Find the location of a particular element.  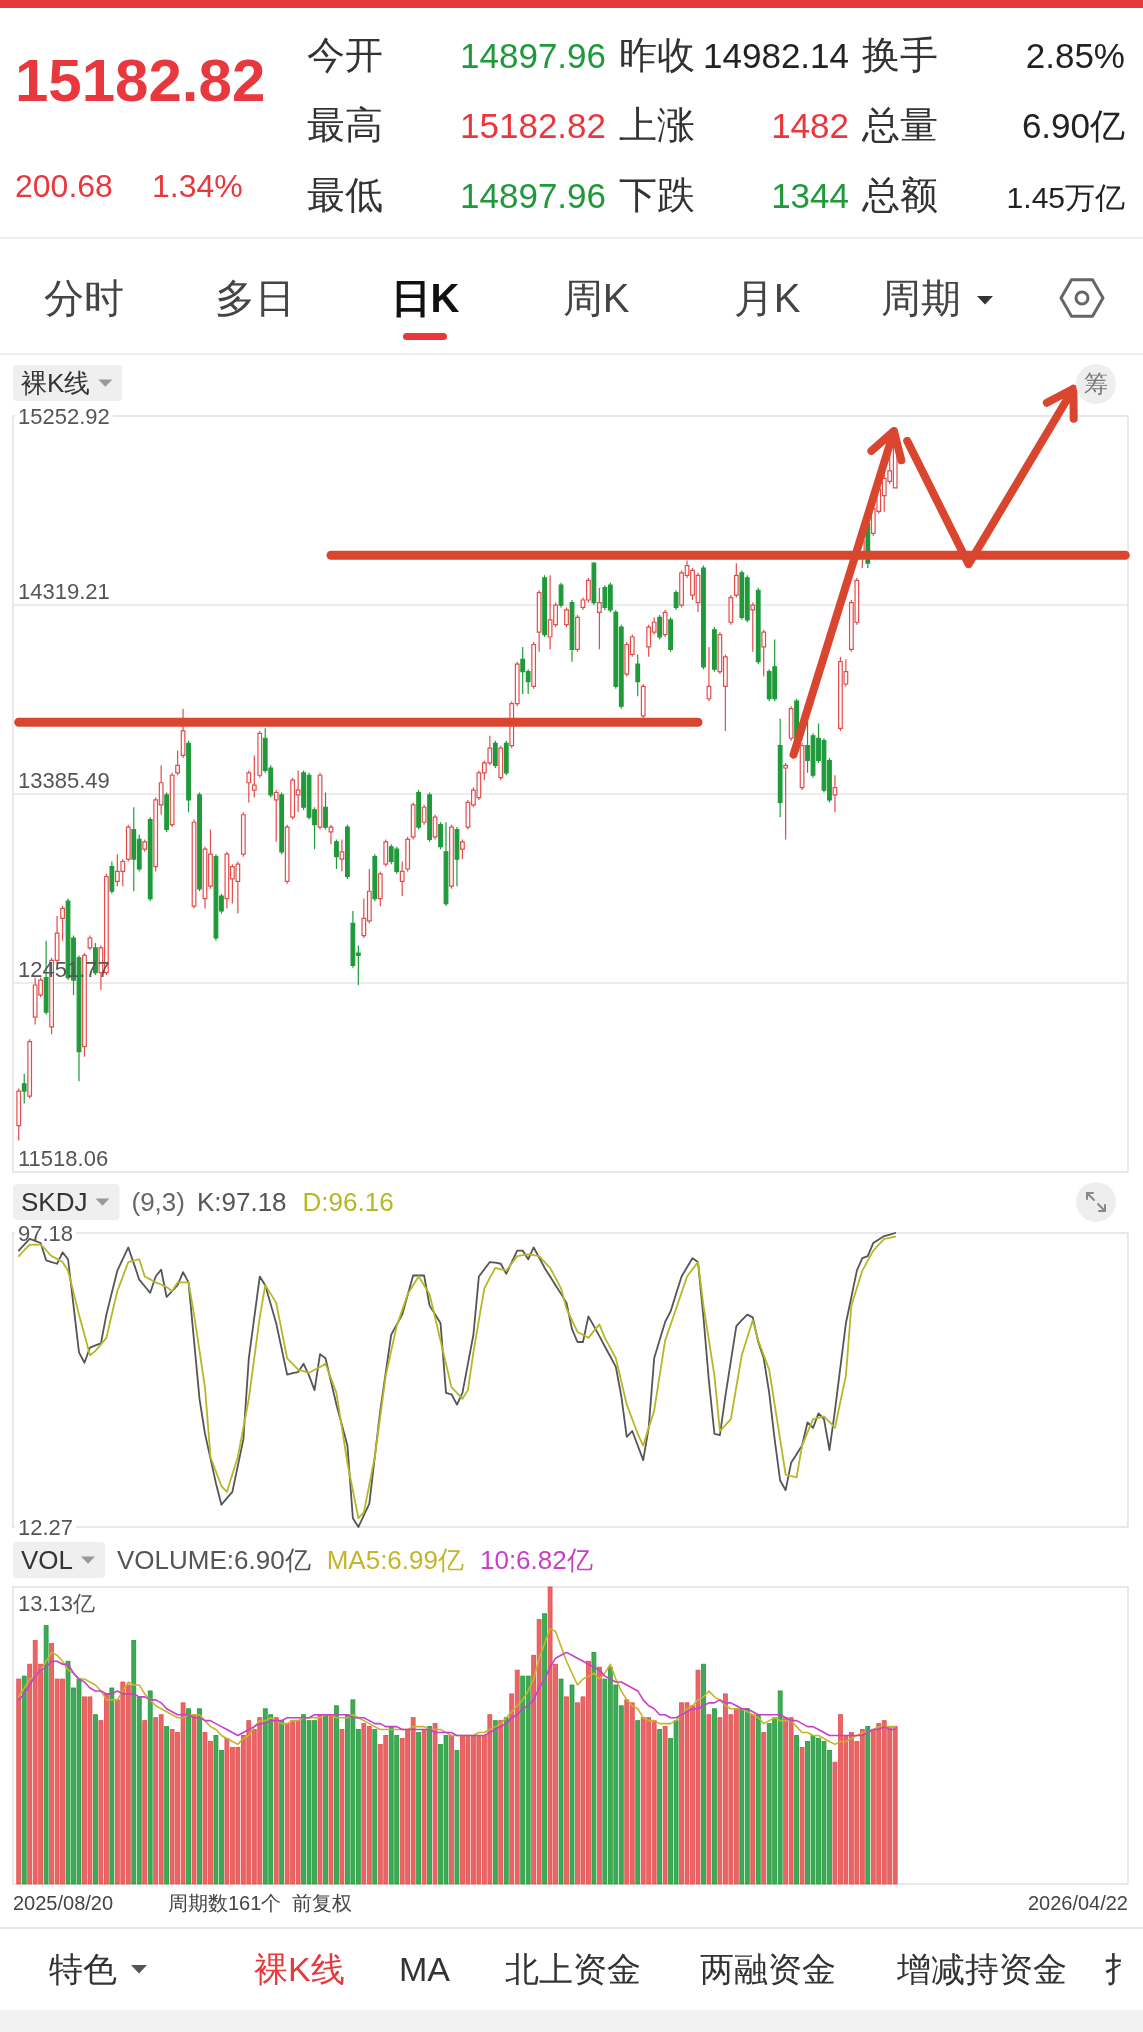

text: 今开 is located at coordinates (345, 55).